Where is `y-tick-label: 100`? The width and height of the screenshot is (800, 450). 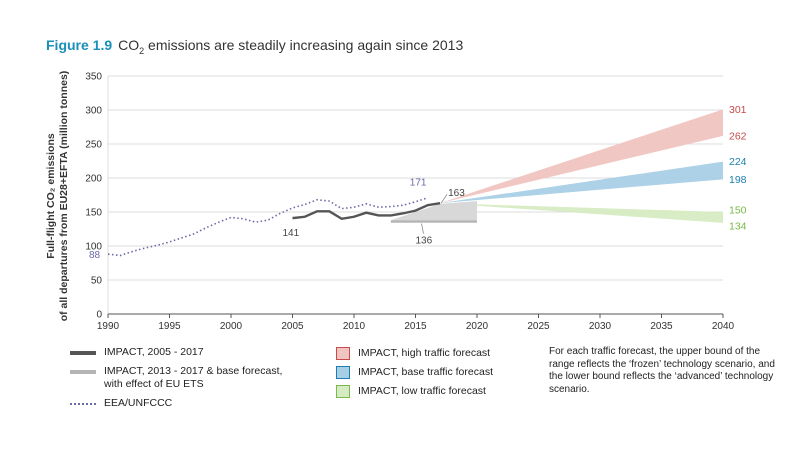
y-tick-label: 100 is located at coordinates (93, 247).